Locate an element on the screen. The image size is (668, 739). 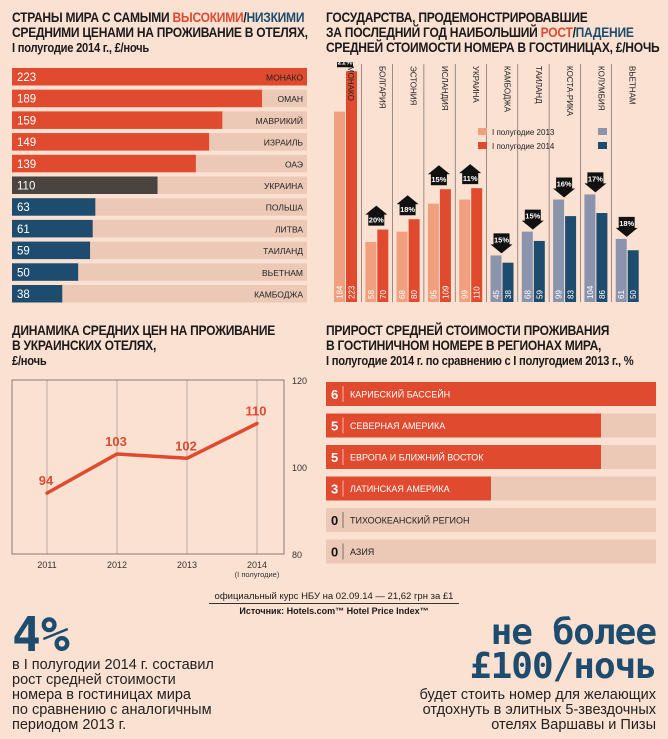
stat-left-big: 4% is located at coordinates (41, 635).